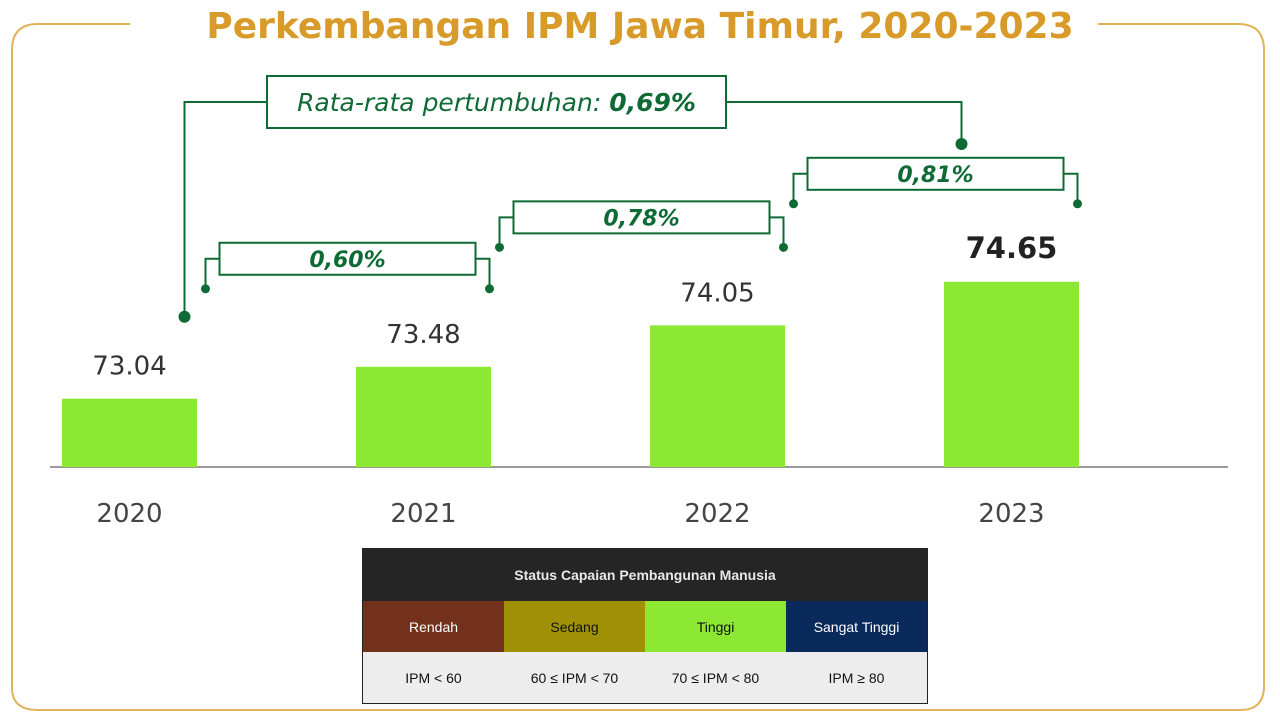  Describe the element at coordinates (453, 102) in the screenshot. I see `average-growth-text: Rata-rata pertumbuhan:` at that location.